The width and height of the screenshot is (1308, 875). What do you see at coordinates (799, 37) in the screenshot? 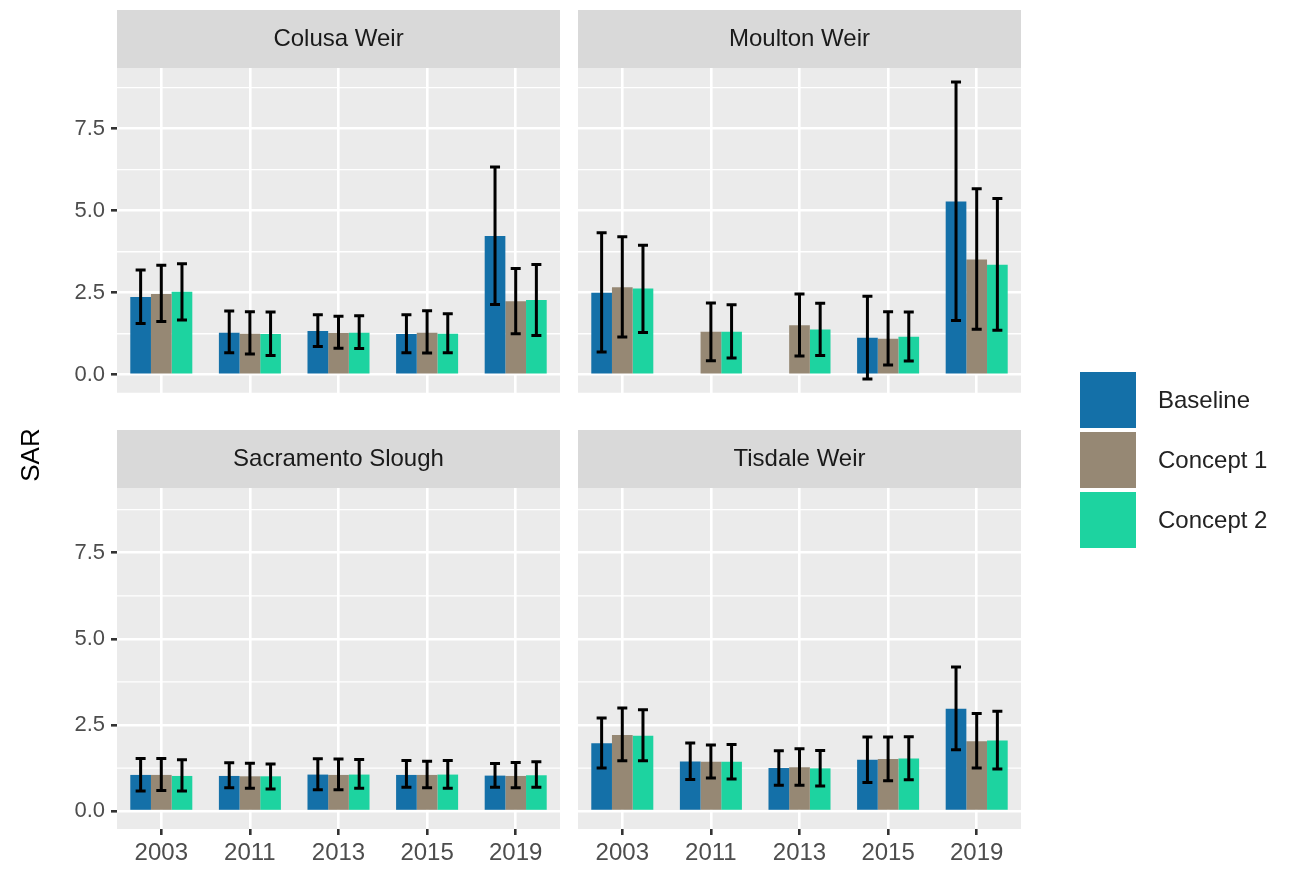
I see `chart-title: Moulton Weir` at bounding box center [799, 37].